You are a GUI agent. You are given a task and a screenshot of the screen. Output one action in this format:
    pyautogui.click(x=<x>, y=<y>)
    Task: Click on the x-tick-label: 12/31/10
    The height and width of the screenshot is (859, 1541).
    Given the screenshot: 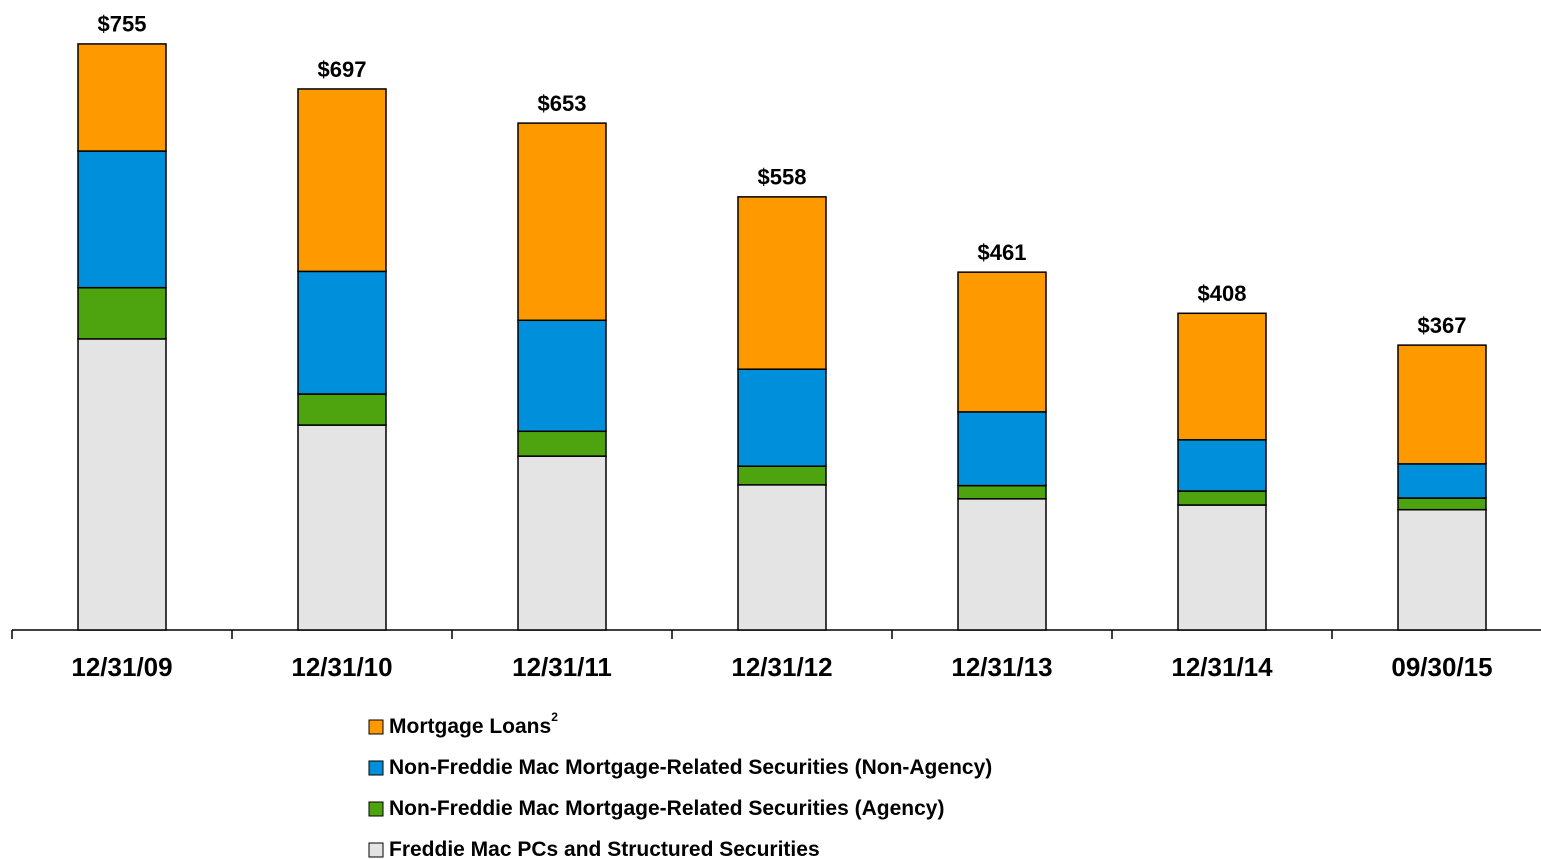 What is the action you would take?
    pyautogui.click(x=341, y=667)
    